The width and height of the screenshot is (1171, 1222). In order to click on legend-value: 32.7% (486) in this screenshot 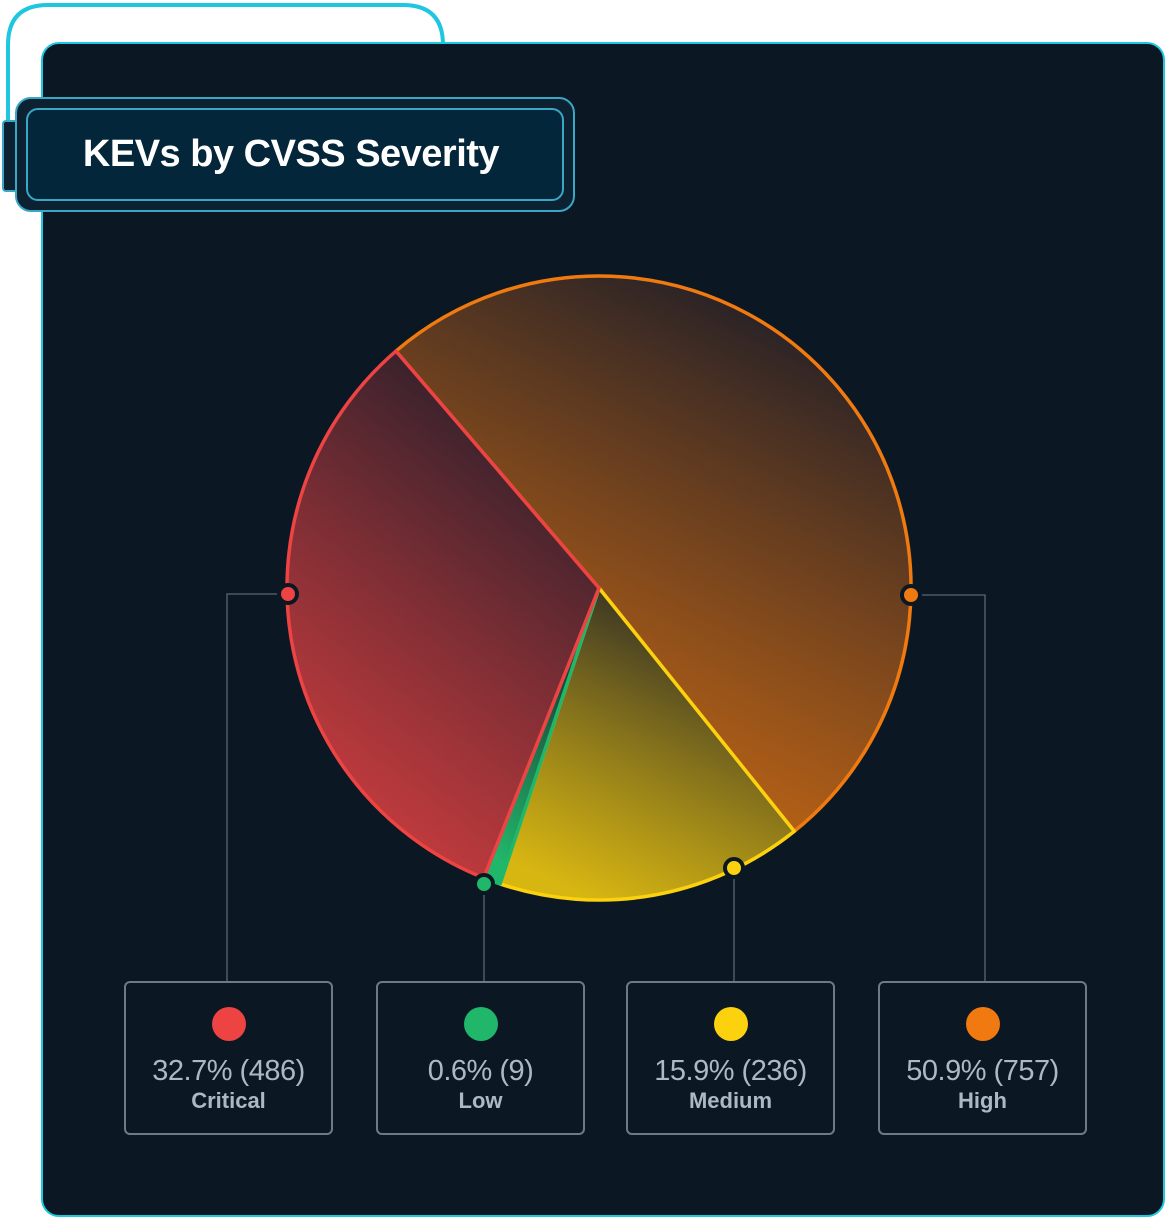, I will do `click(228, 1071)`.